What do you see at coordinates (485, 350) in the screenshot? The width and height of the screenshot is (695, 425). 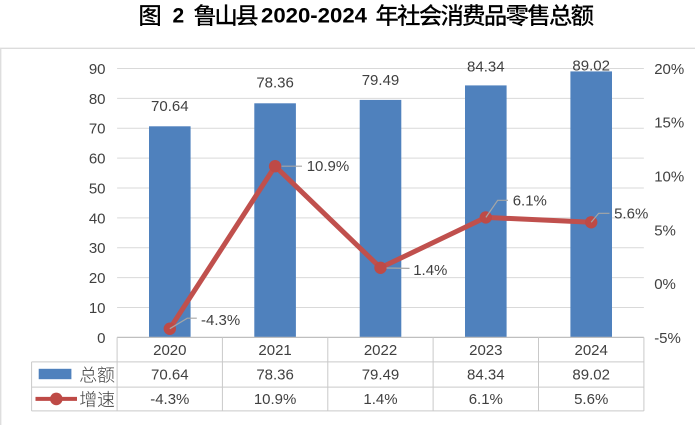 I see `svg-text: 2023` at bounding box center [485, 350].